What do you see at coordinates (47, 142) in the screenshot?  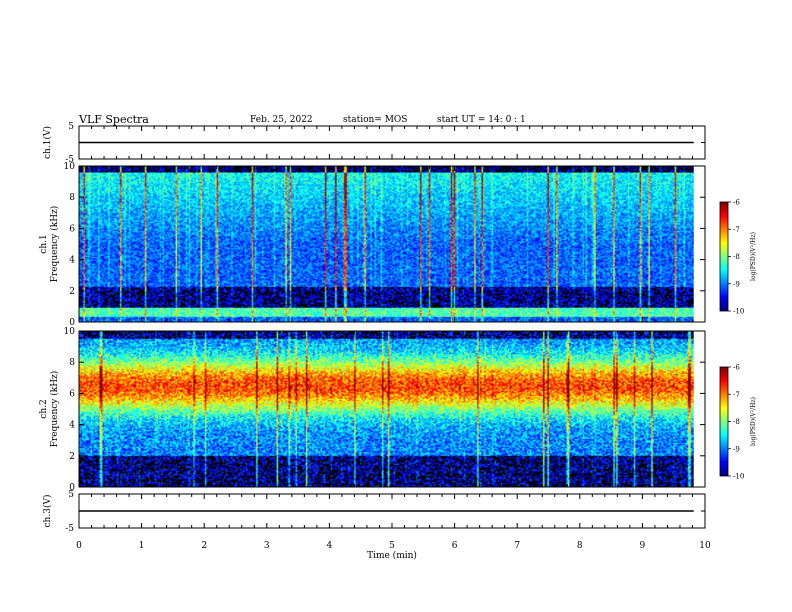 I see `ch1-voltage-ylabel: ch.1(V)` at bounding box center [47, 142].